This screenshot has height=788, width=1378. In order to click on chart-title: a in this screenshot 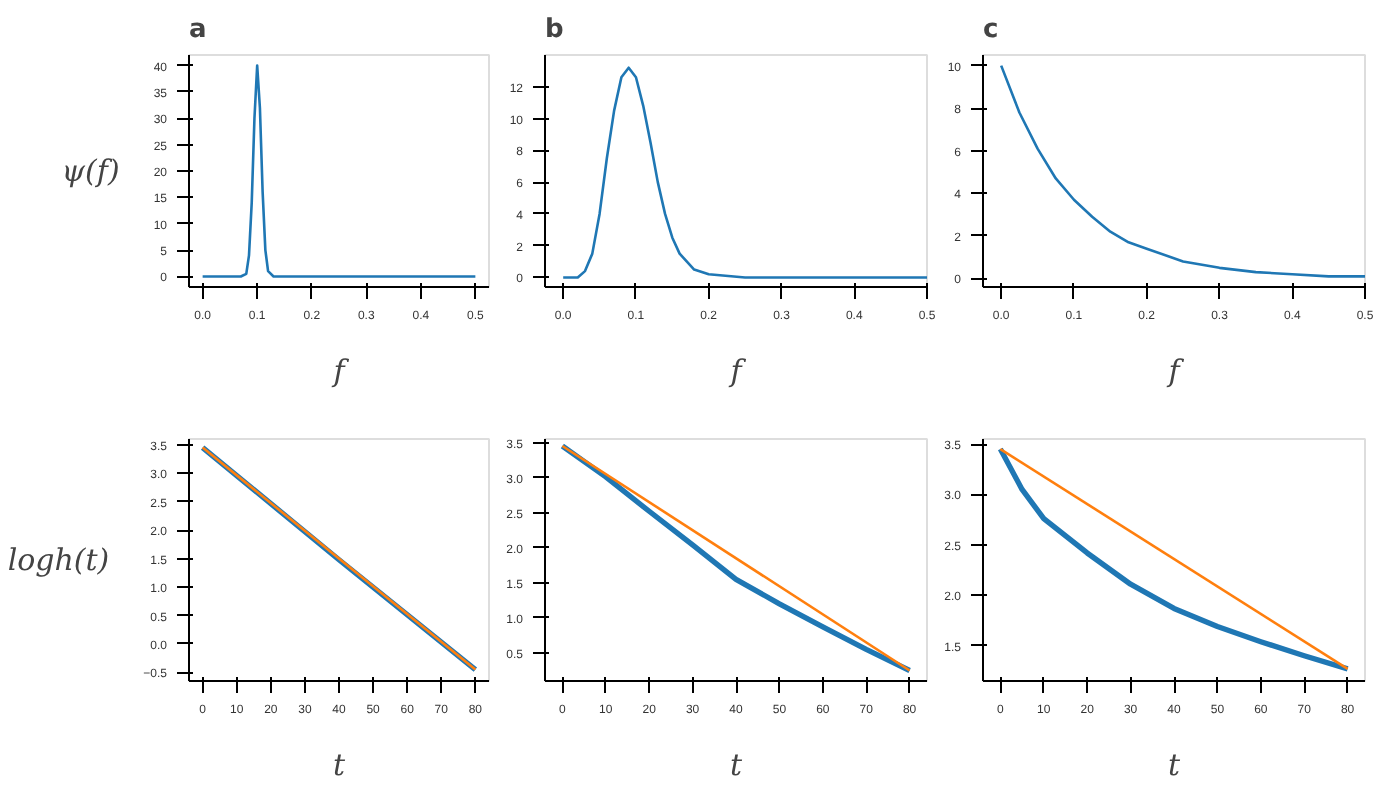, I will do `click(198, 30)`.